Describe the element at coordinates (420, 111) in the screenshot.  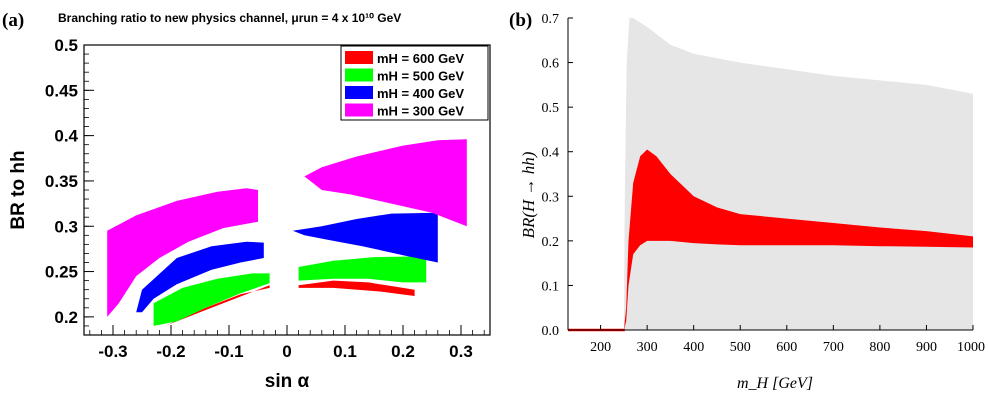
I see `legend-entry: mH = 300 GeV` at that location.